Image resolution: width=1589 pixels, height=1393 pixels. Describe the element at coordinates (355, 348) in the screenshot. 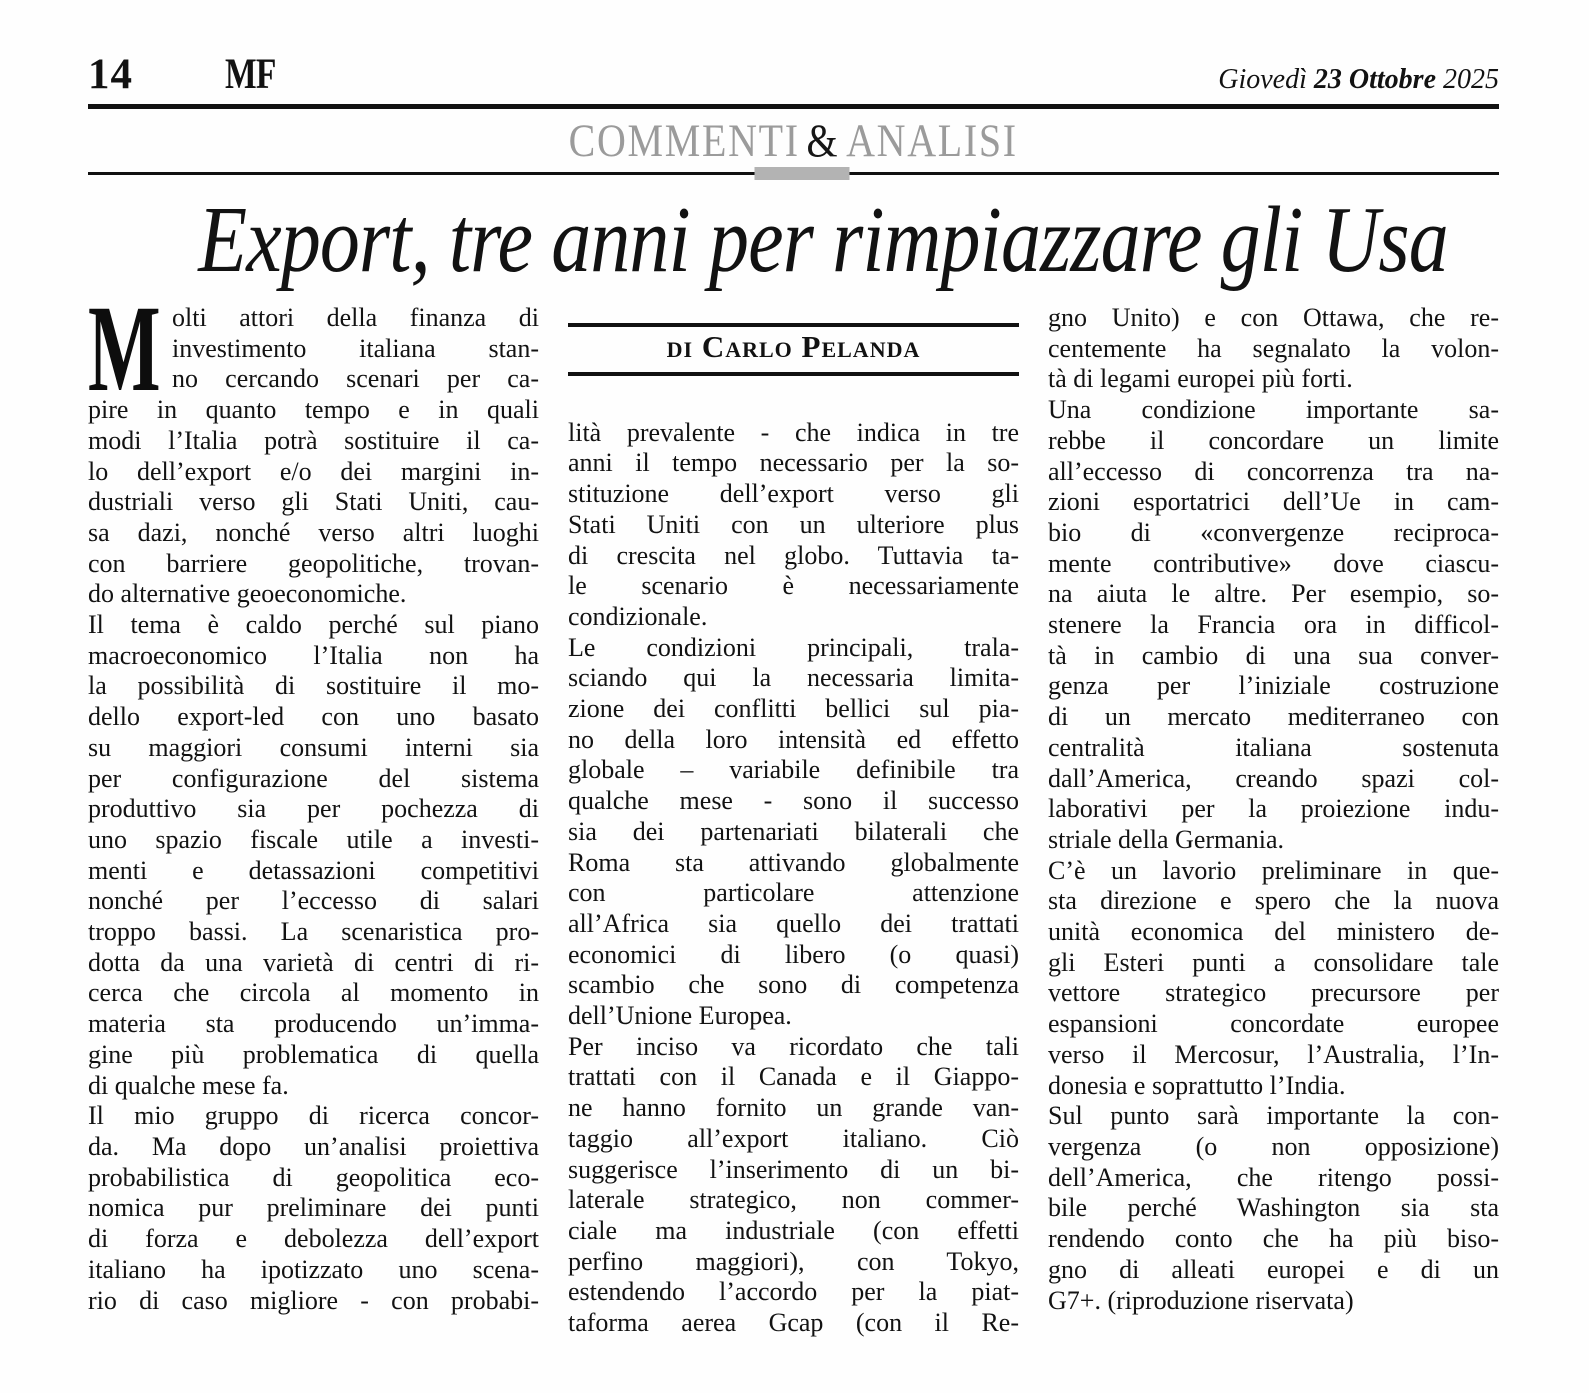

I see `text-line: investimento italiana stan-` at that location.